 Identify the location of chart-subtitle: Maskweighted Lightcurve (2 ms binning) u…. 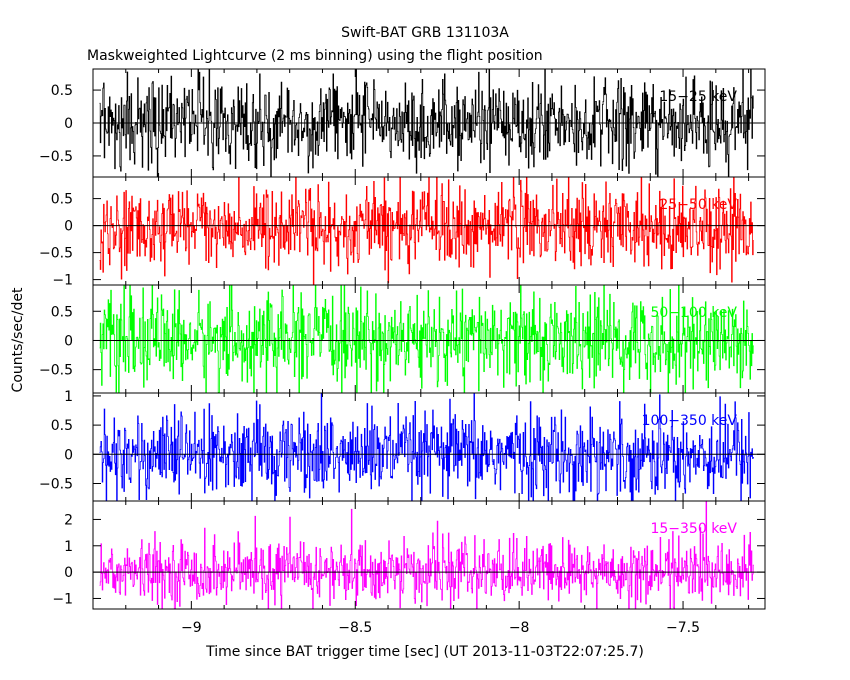
(315, 56).